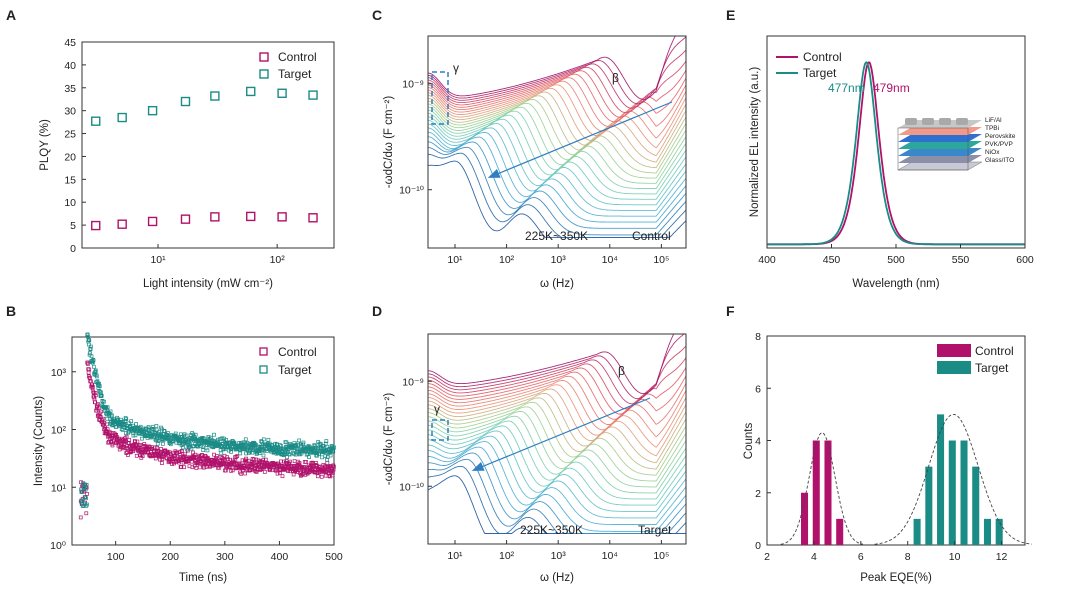  Describe the element at coordinates (992, 152) in the screenshot. I see `layer-label-niox: NiOx` at that location.